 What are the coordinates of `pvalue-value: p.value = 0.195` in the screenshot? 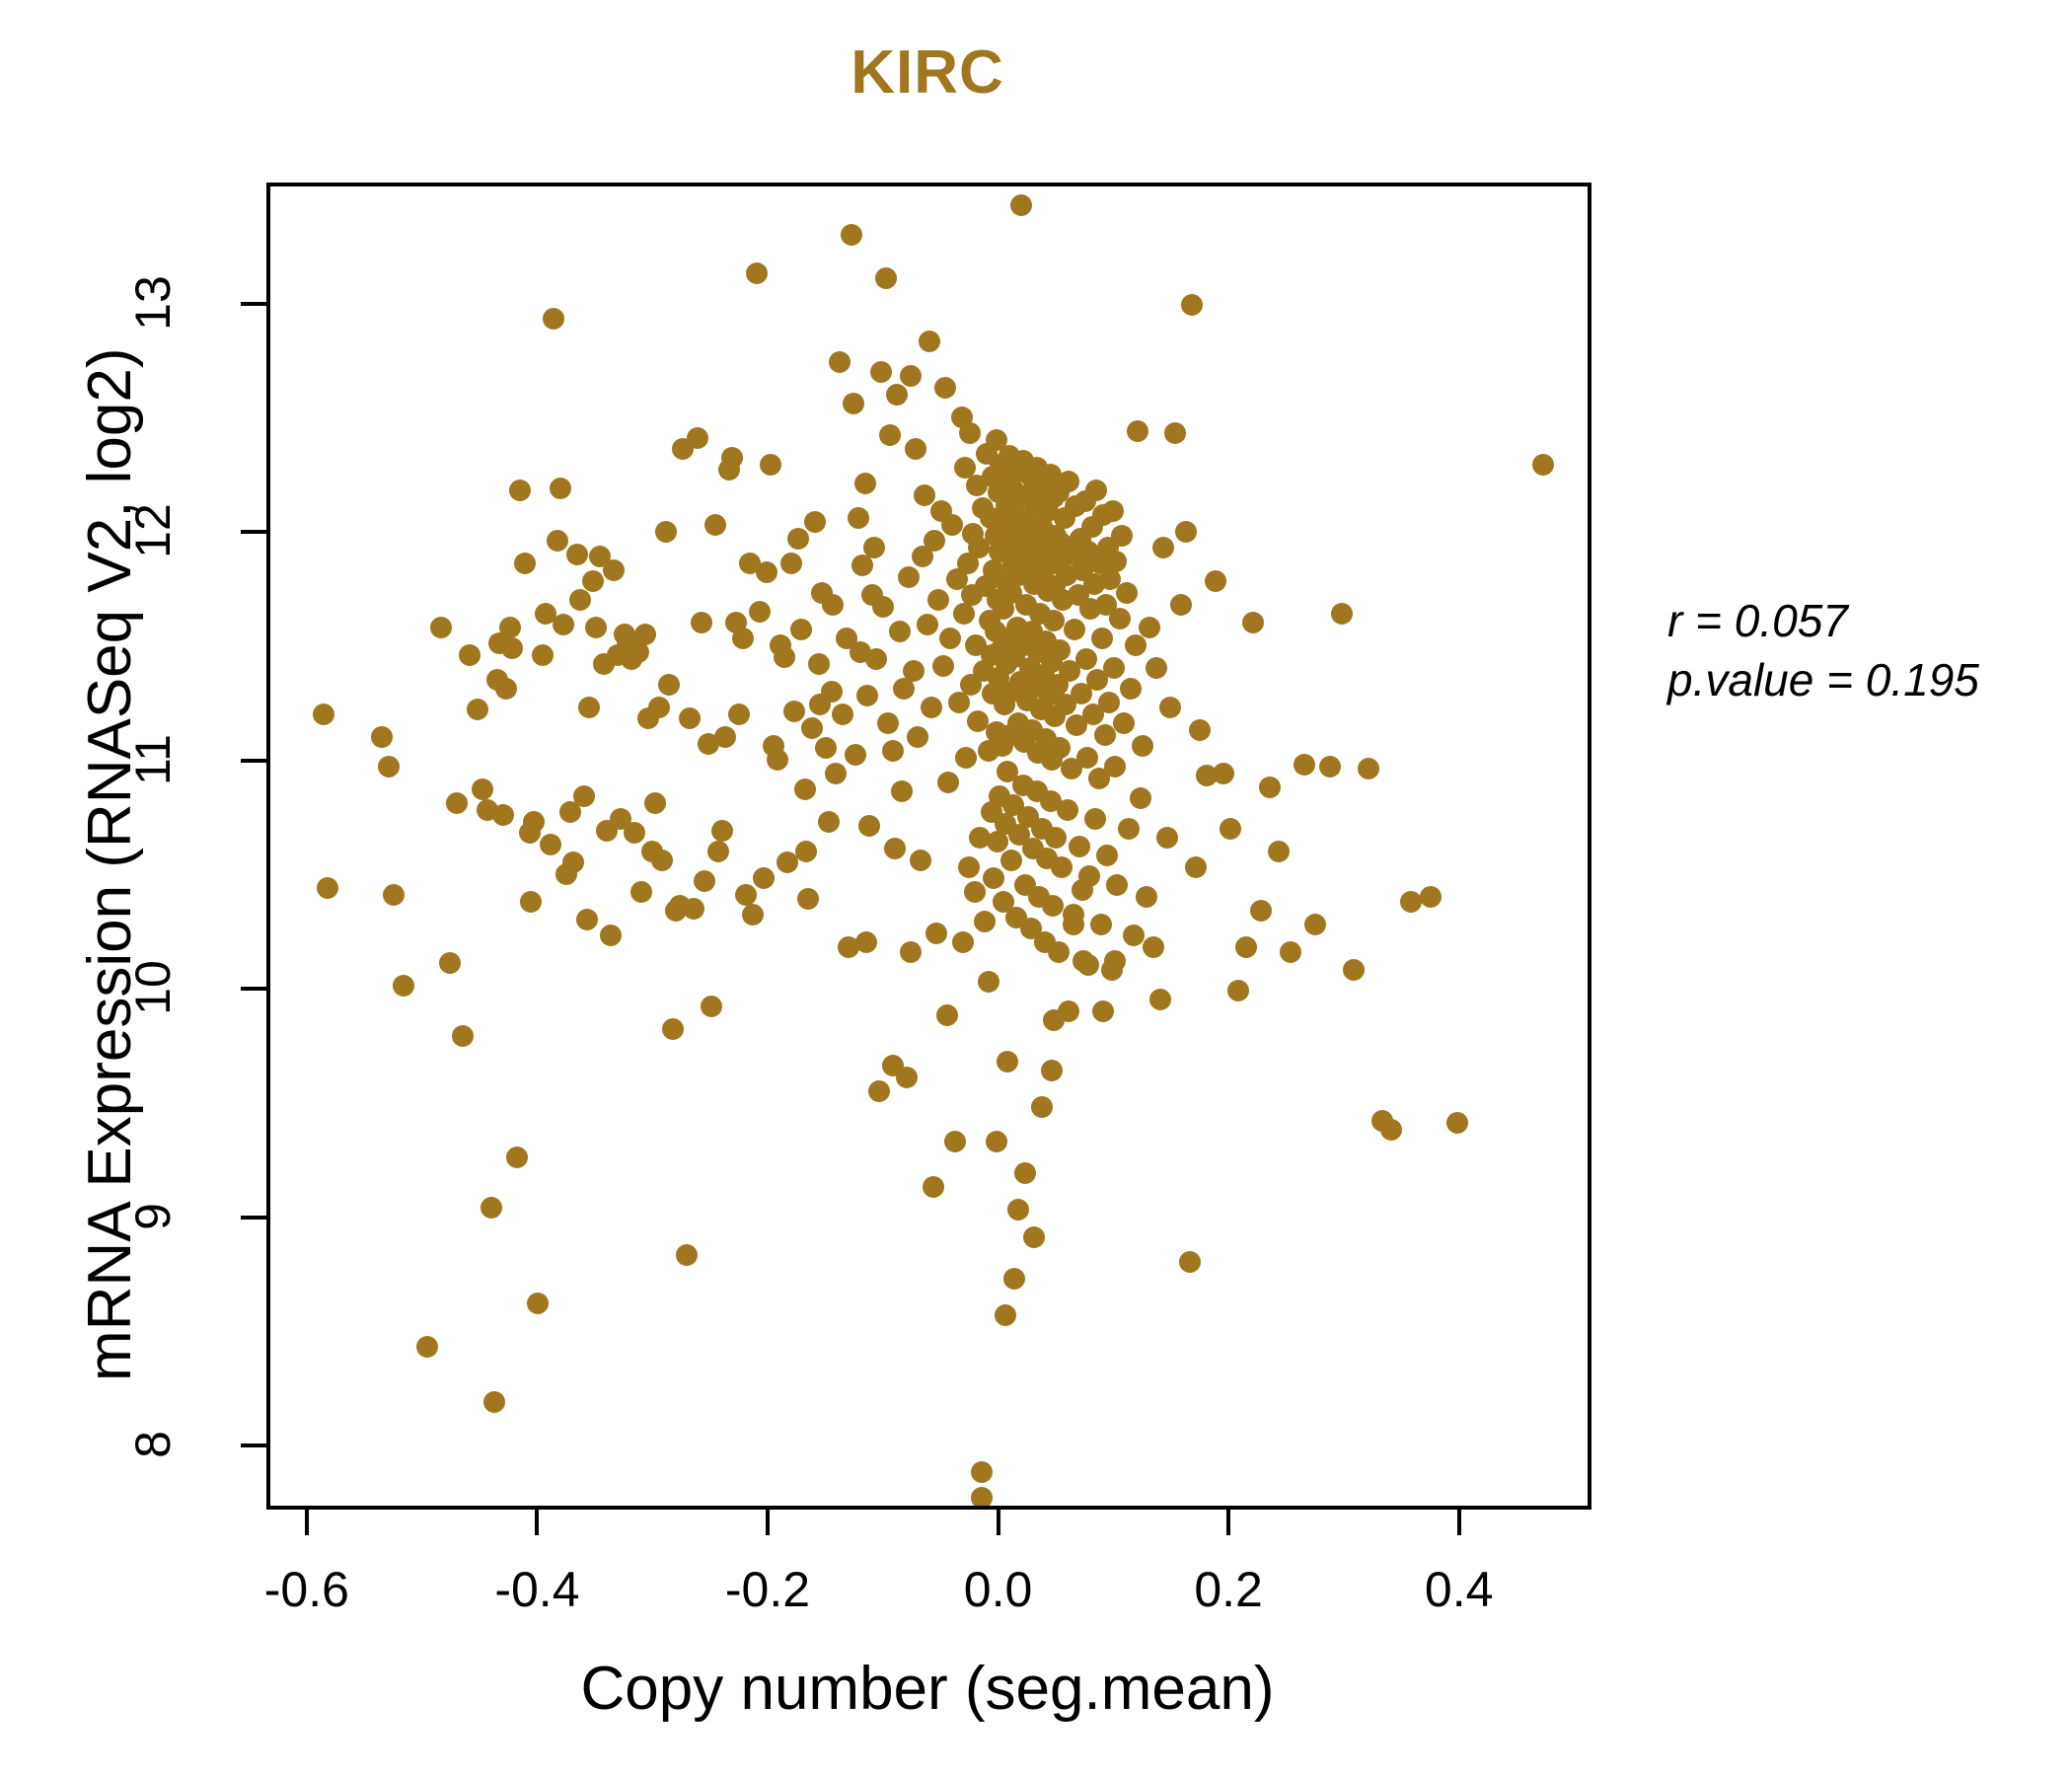 It's located at (1823, 679).